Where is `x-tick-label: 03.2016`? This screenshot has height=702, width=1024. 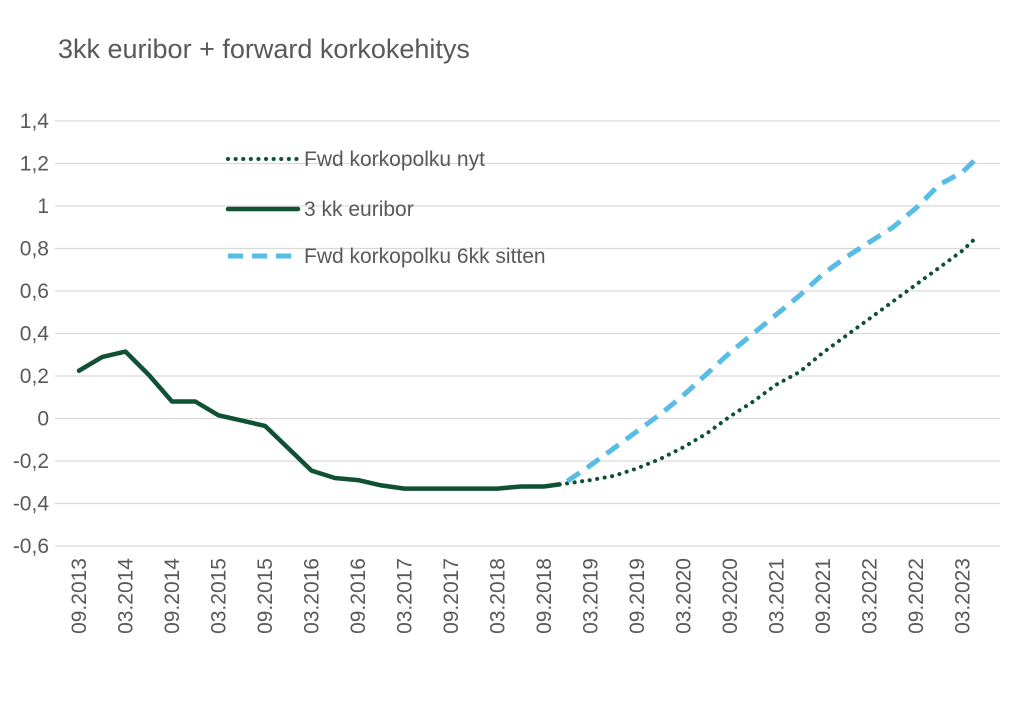
x-tick-label: 03.2016 is located at coordinates (312, 596).